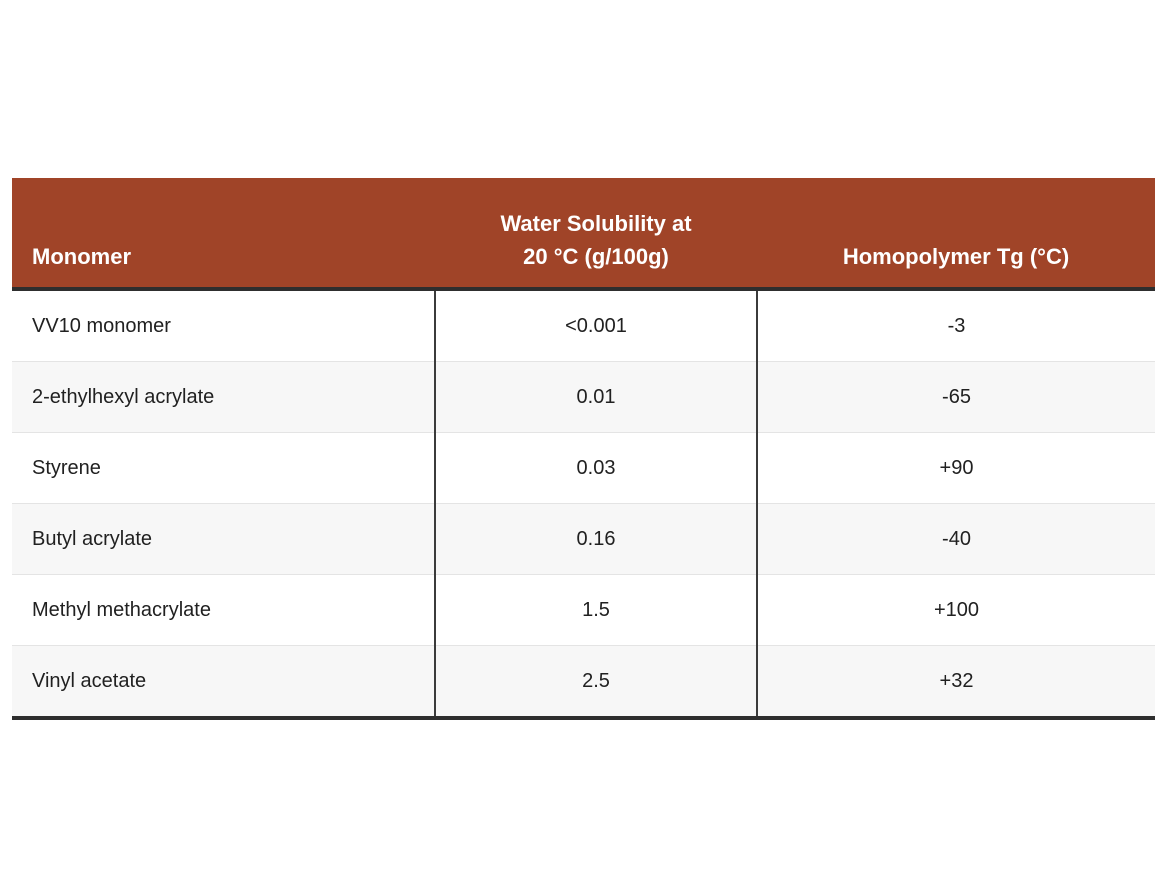  Describe the element at coordinates (955, 539) in the screenshot. I see `tg-cell: -40` at that location.